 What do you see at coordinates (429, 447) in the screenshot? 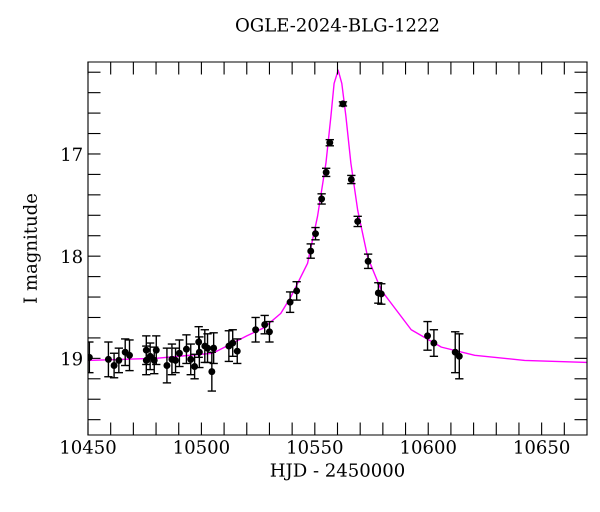
I see `x-tick-label: 10600` at bounding box center [429, 447].